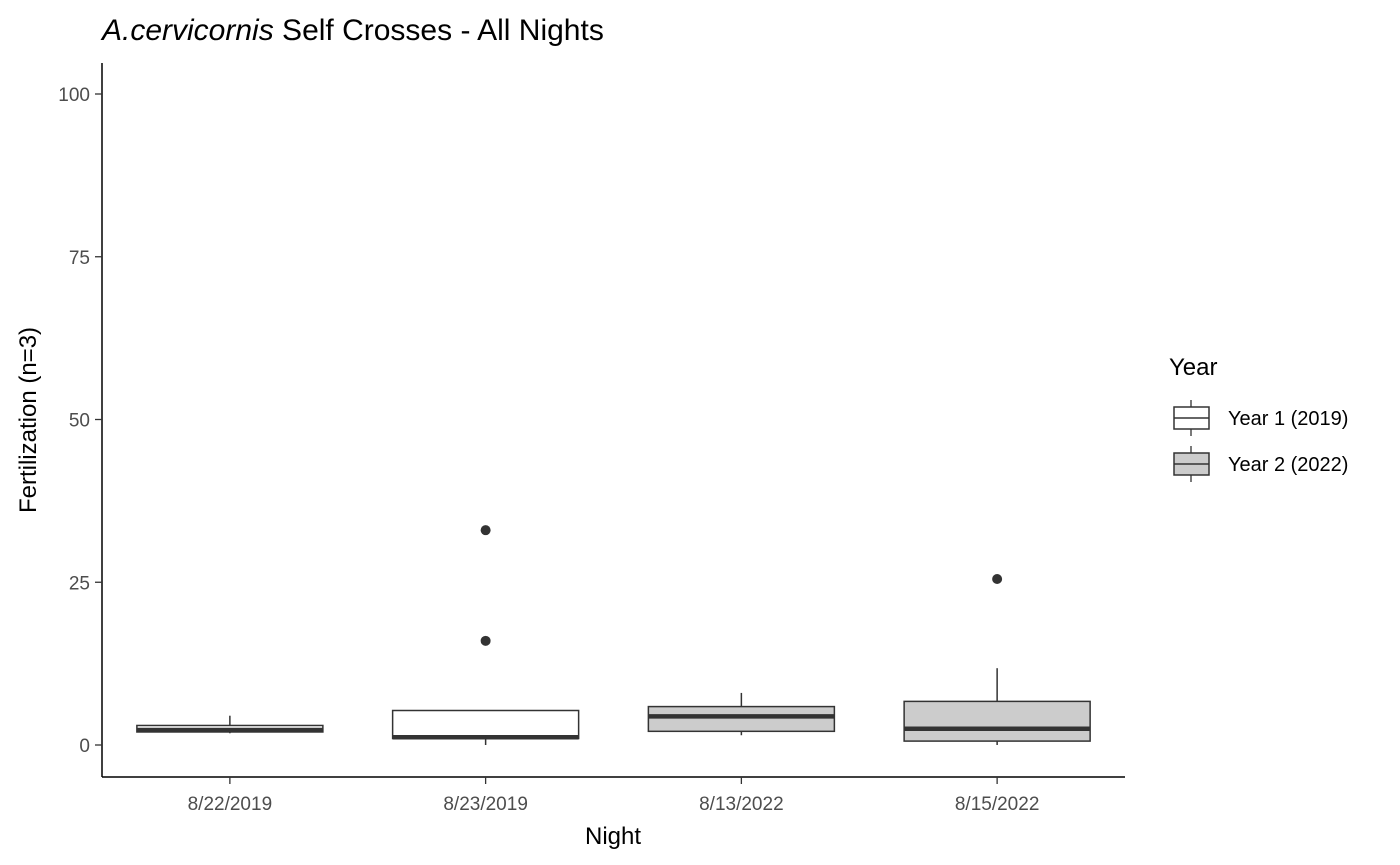 The height and width of the screenshot is (865, 1400). I want to click on legend-label: Year 2 (2022), so click(1288, 465).